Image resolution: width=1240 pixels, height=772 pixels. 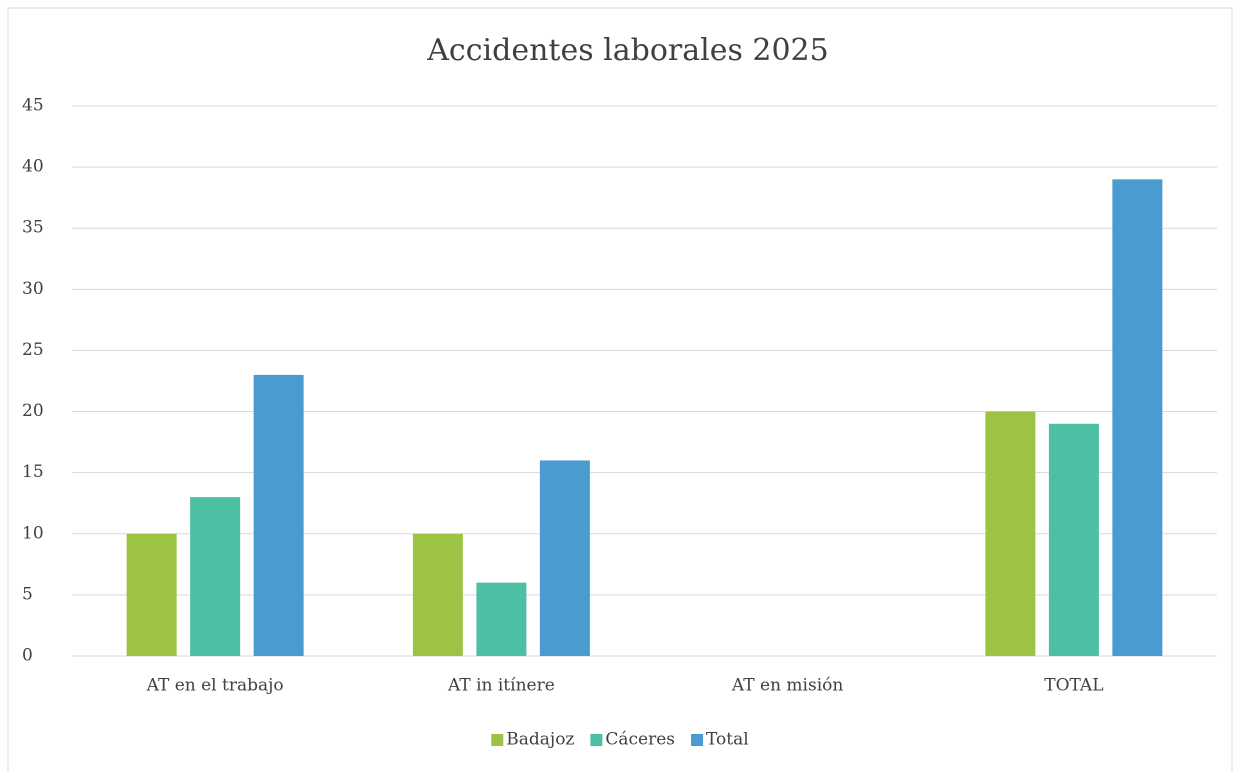 What do you see at coordinates (540, 740) in the screenshot?
I see `legend-label: Badajoz` at bounding box center [540, 740].